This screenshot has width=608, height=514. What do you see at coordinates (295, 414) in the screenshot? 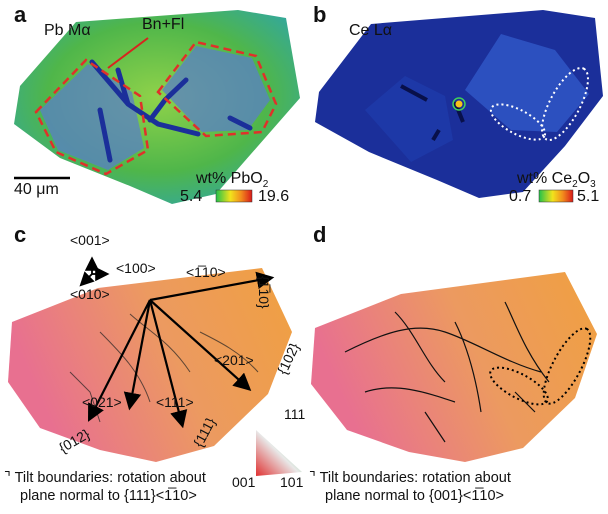
I see `ipf-key-111: 111` at bounding box center [295, 414].